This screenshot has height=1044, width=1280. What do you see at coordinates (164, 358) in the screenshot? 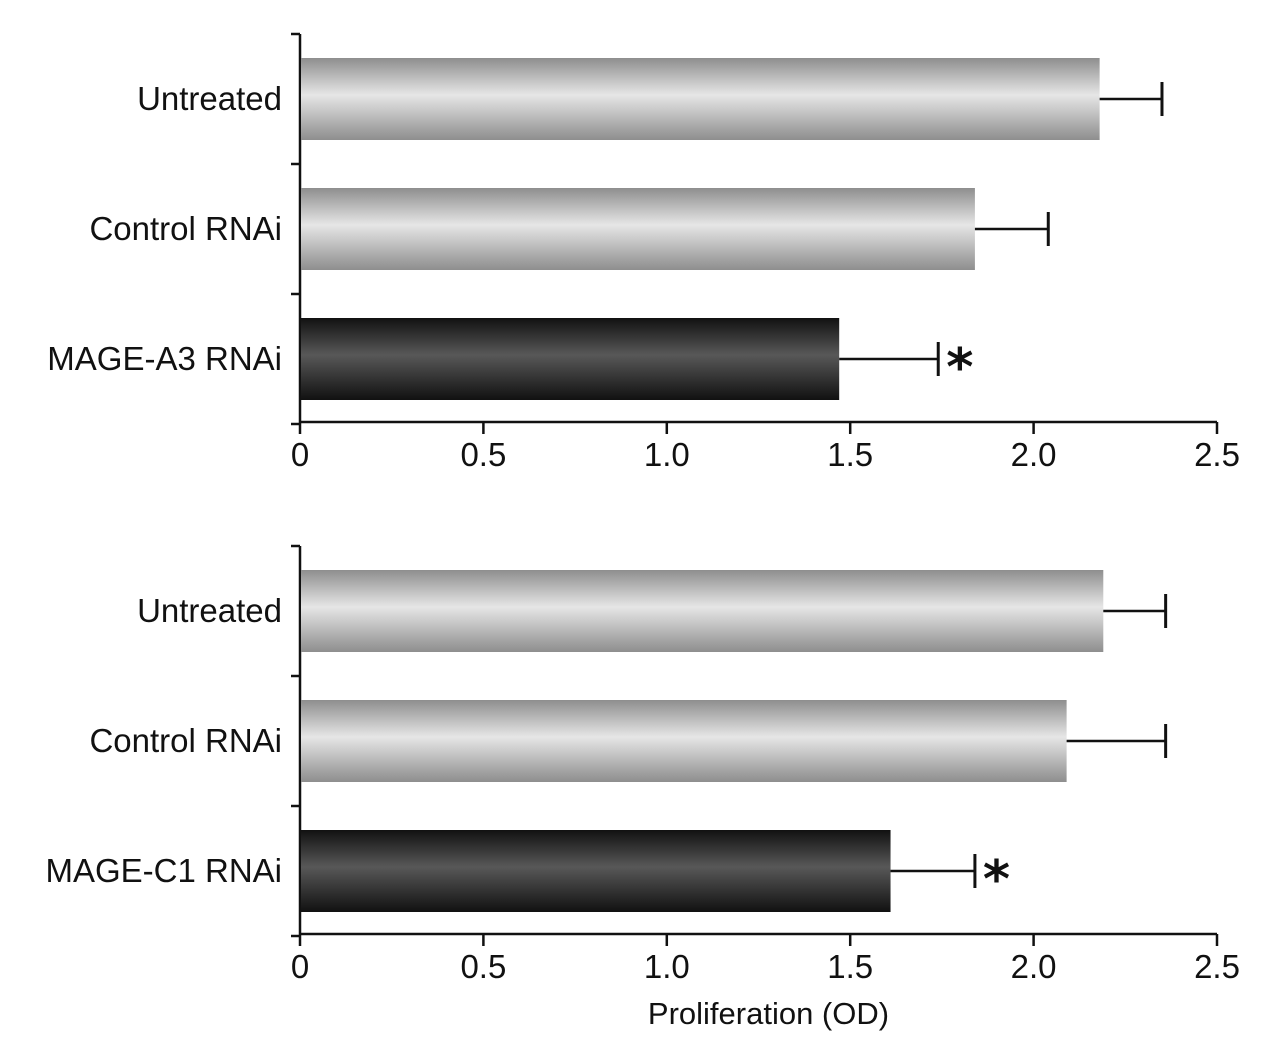
I see `category-label: MAGE-A3 RNAi` at bounding box center [164, 358].